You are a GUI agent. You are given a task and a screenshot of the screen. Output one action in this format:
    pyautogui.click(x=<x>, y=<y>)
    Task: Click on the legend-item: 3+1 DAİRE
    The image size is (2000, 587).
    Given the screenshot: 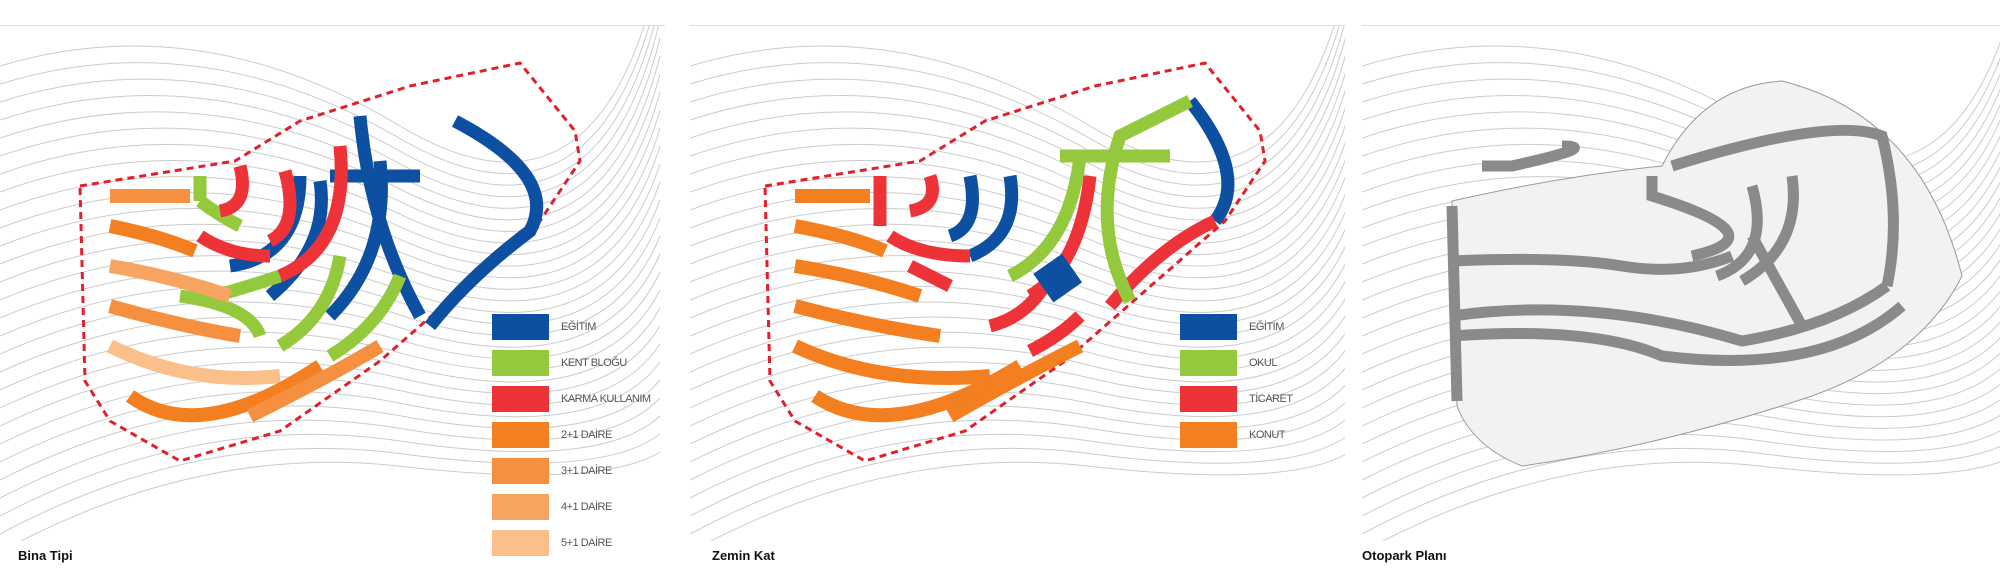 What is the action you would take?
    pyautogui.click(x=571, y=471)
    